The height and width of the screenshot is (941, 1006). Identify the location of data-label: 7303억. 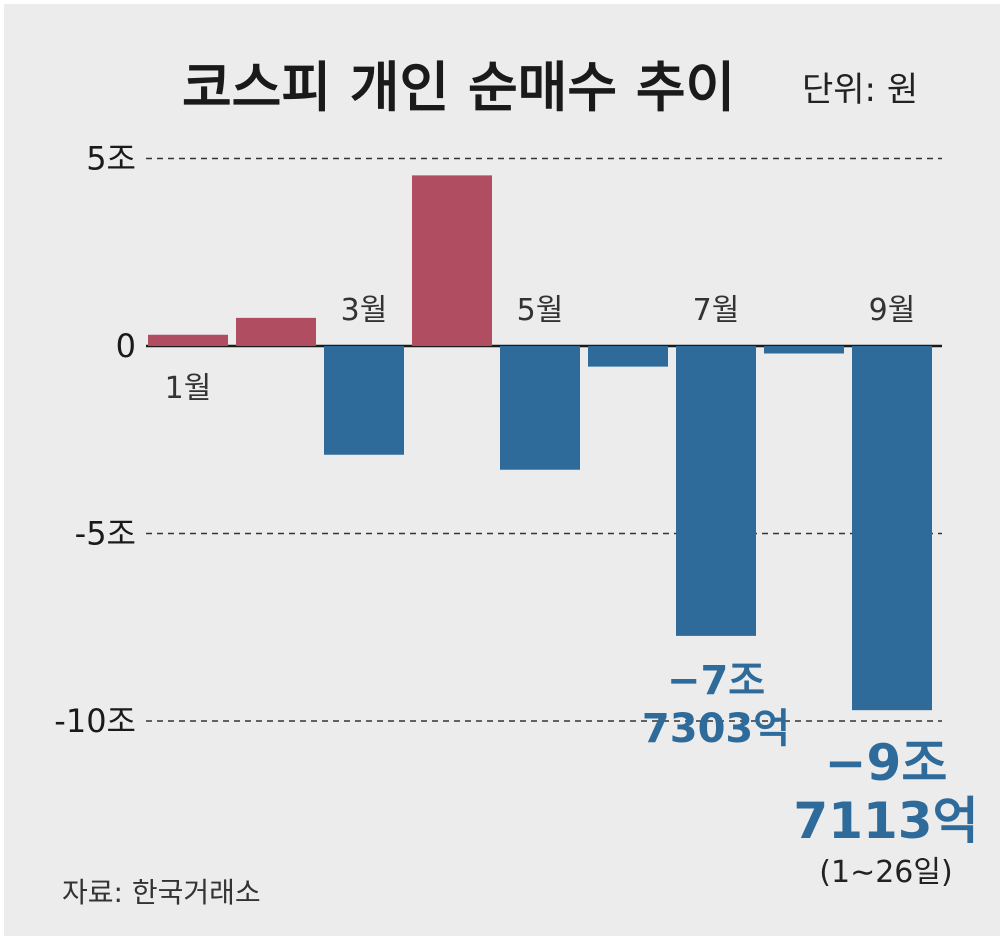
(716, 729).